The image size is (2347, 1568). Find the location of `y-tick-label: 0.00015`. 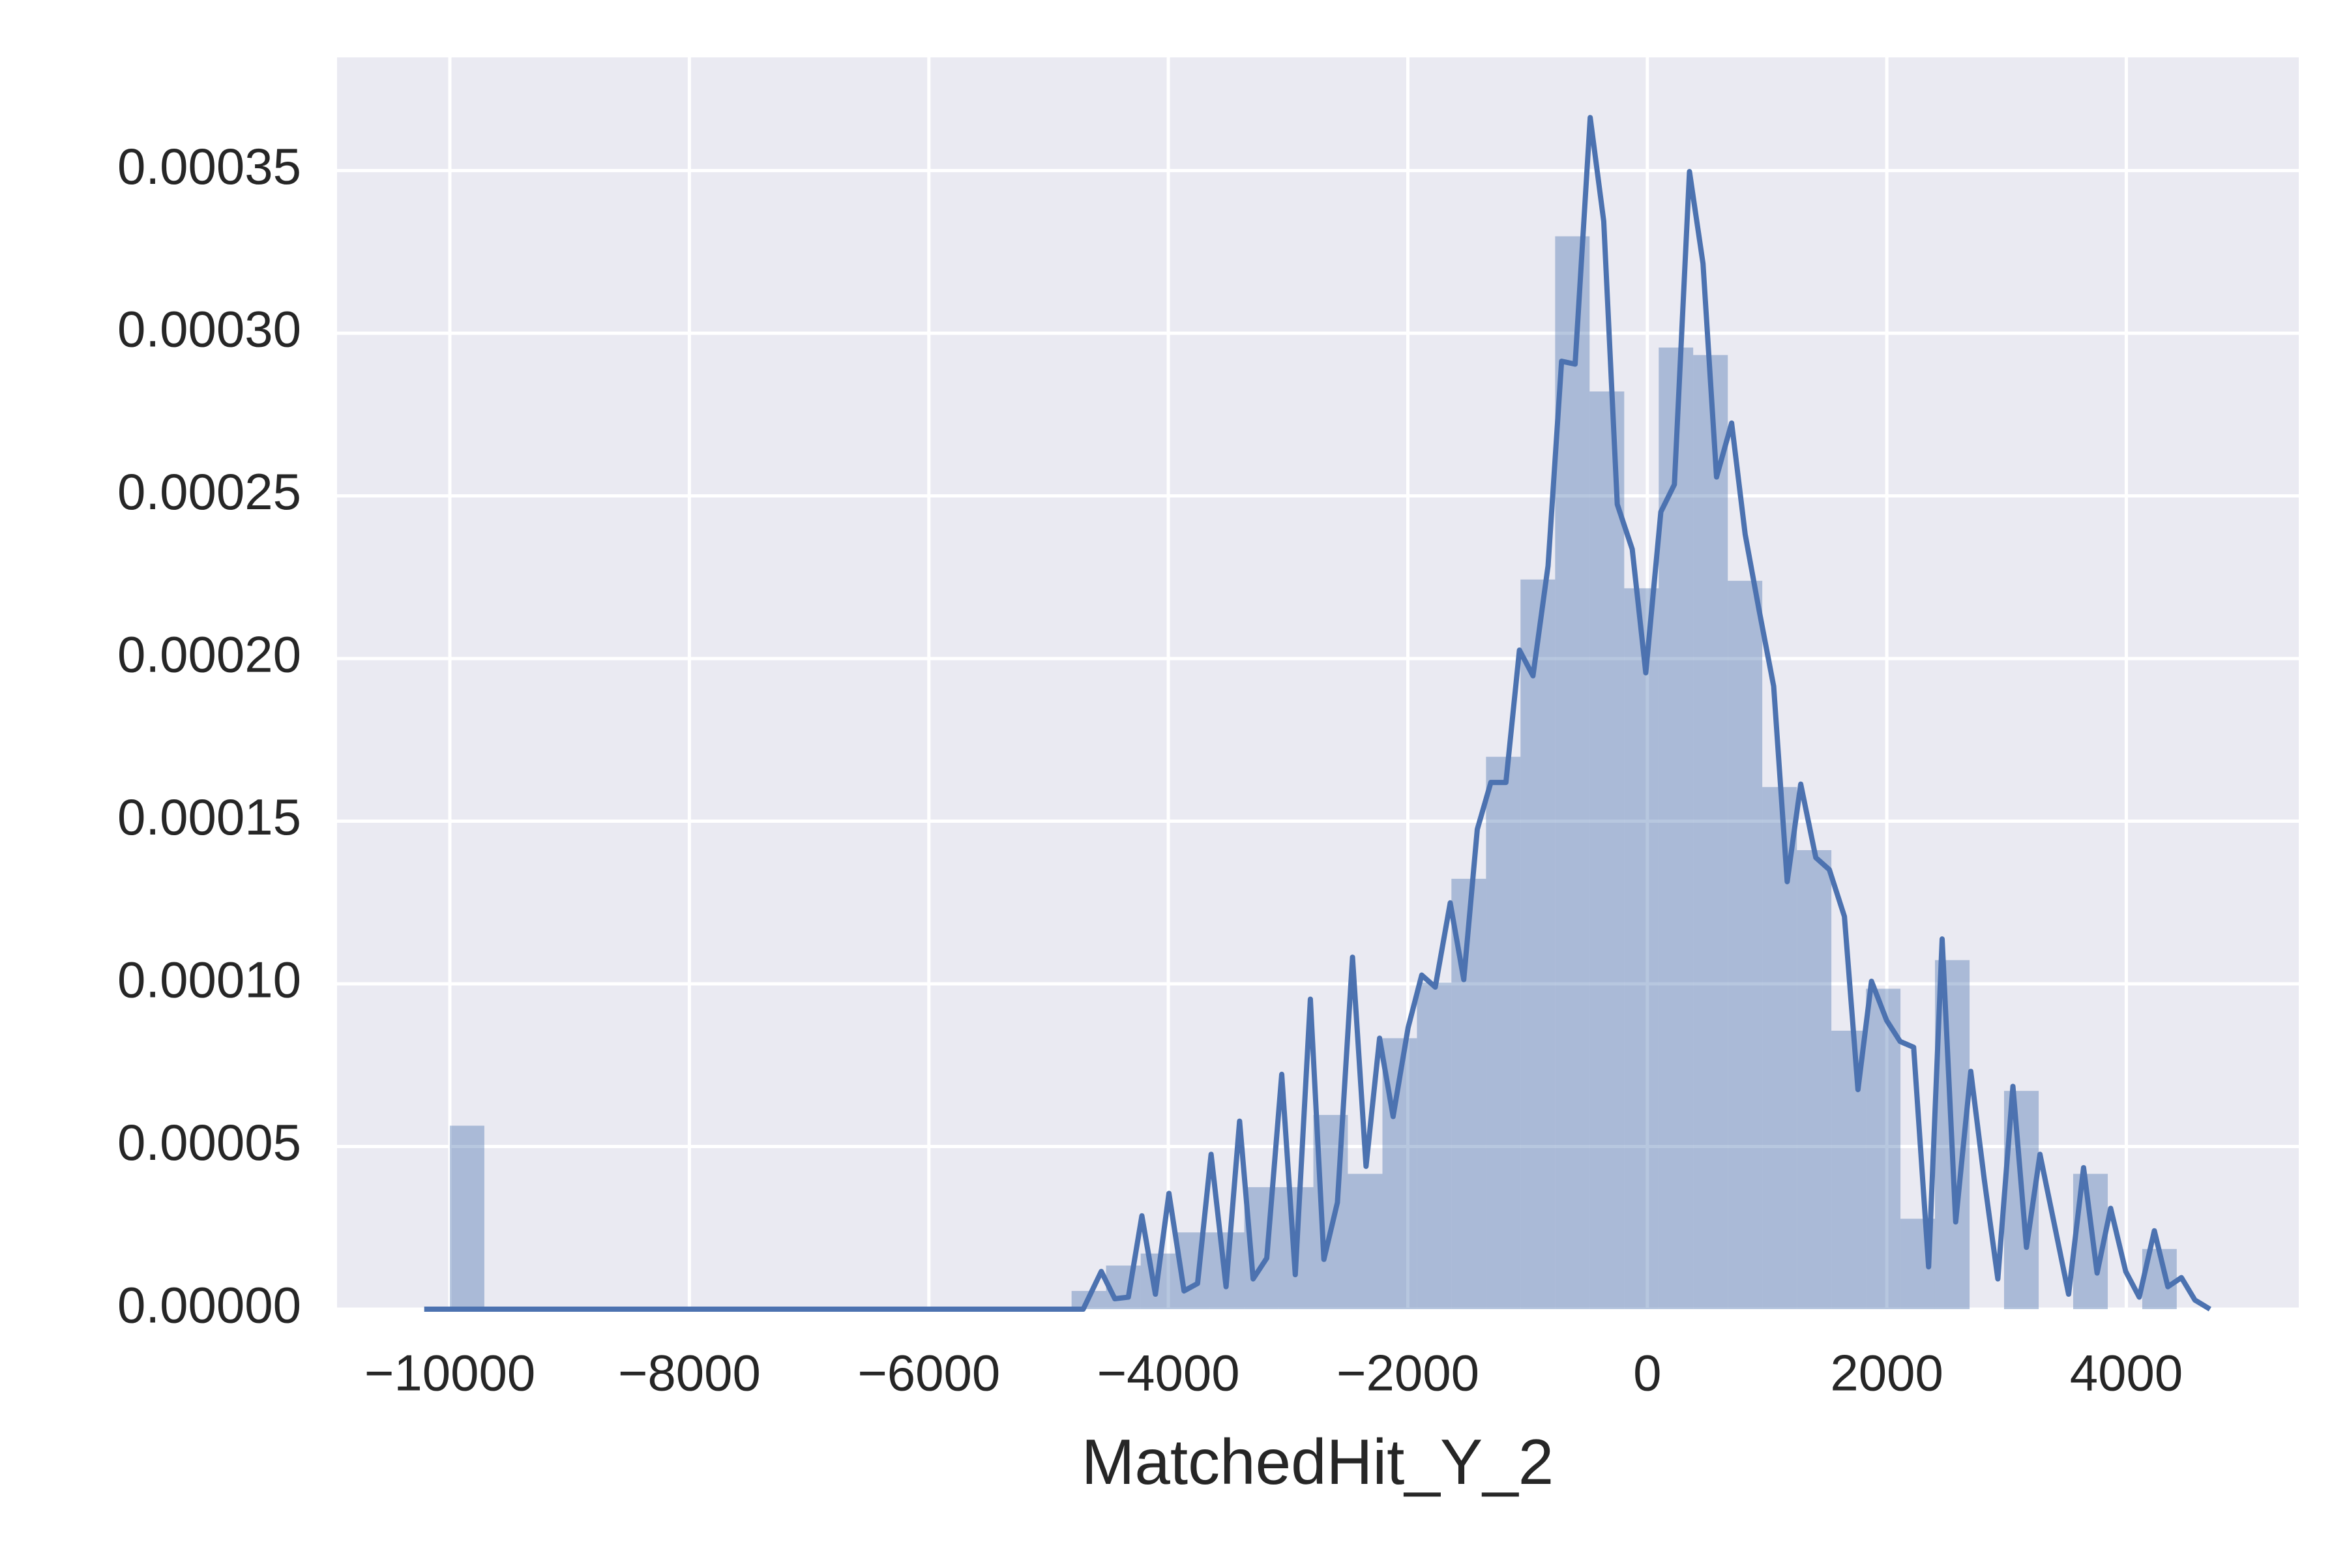

y-tick-label: 0.00015 is located at coordinates (209, 817).